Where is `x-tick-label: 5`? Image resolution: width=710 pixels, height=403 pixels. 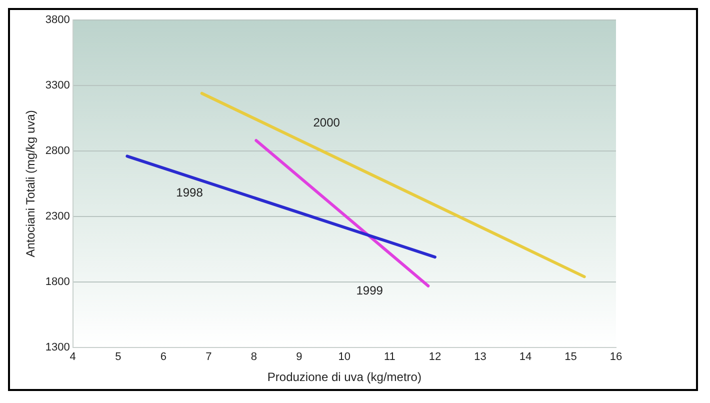
x-tick-label: 5 is located at coordinates (118, 357).